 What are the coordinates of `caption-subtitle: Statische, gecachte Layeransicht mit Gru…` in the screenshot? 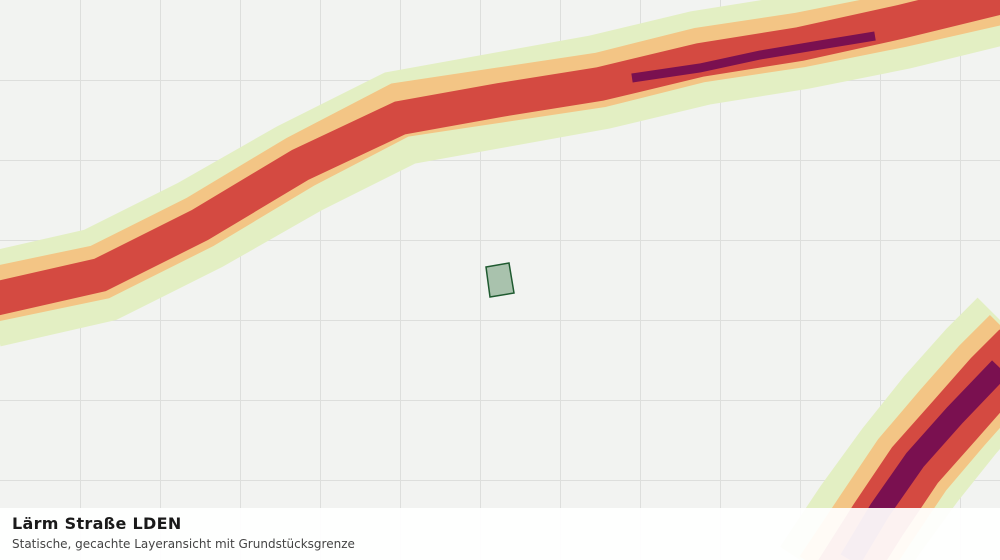 It's located at (183, 544).